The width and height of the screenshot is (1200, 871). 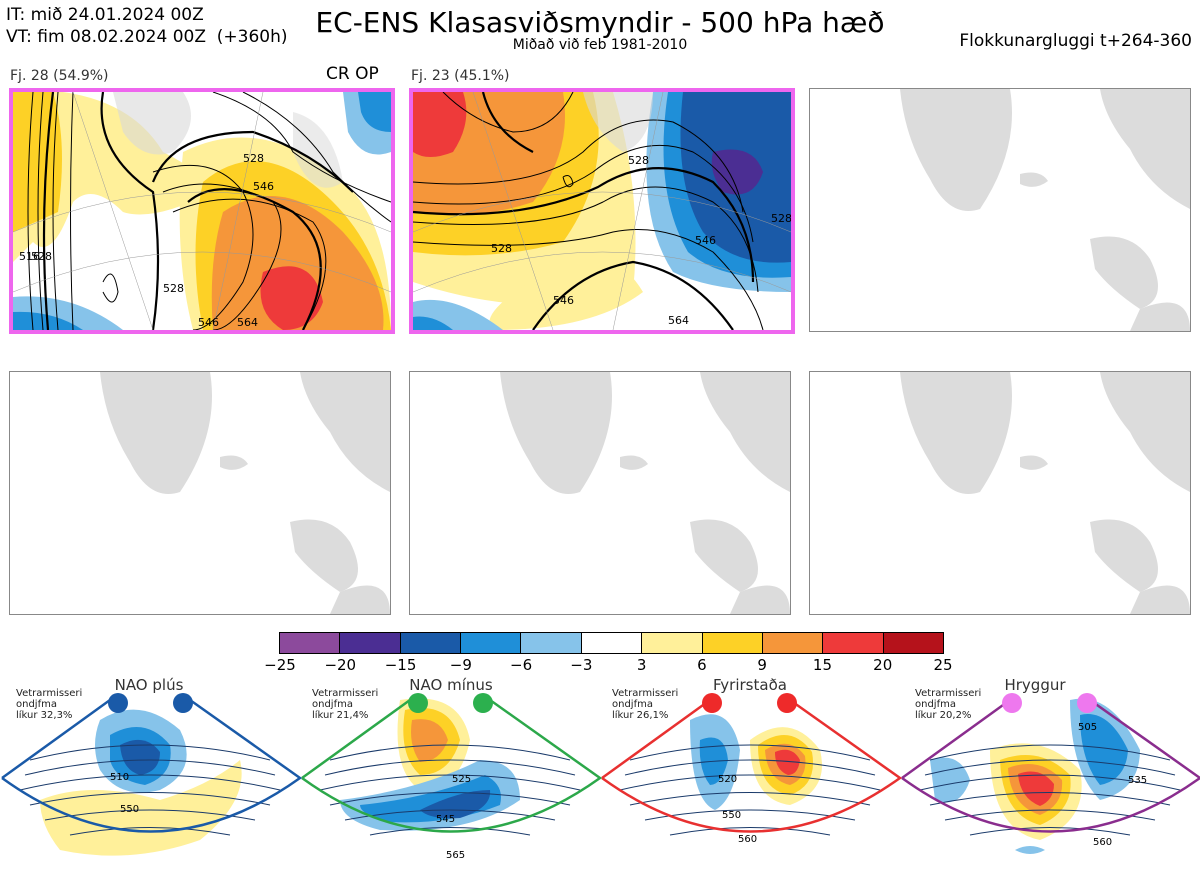 I want to click on empty-map-6-svg, so click(x=1045, y=493).